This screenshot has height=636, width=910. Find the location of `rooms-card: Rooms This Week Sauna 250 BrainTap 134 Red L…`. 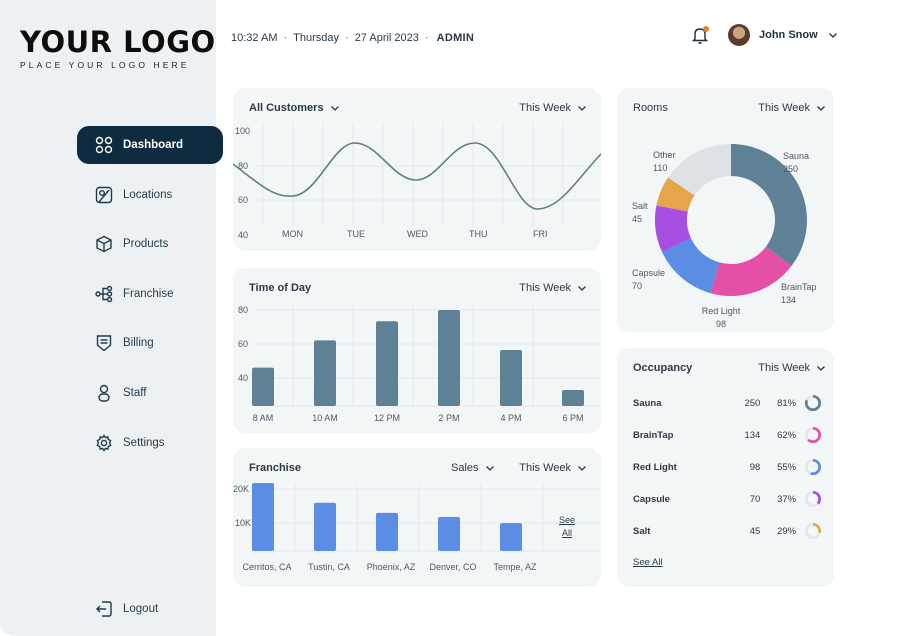

rooms-card: Rooms This Week Sauna 250 BrainTap 134 Red L… is located at coordinates (725, 210).